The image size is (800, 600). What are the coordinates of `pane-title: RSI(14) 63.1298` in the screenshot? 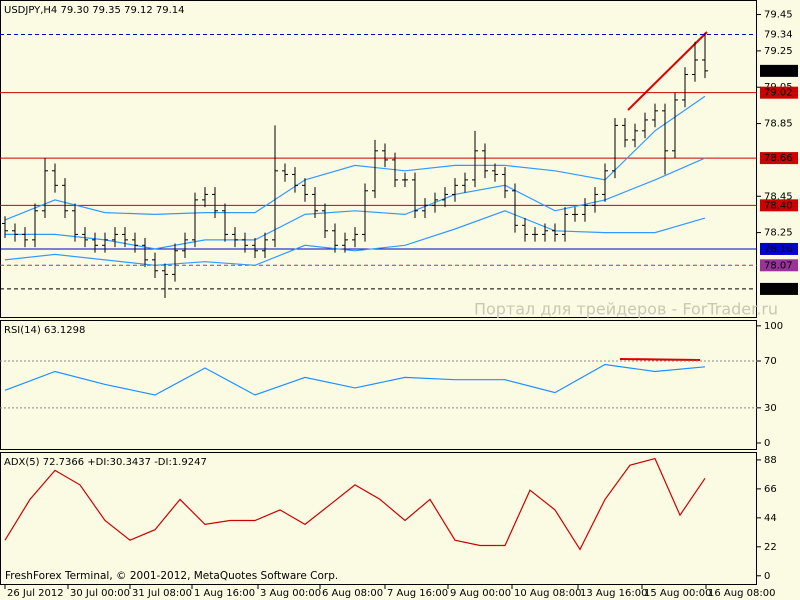 It's located at (44, 330).